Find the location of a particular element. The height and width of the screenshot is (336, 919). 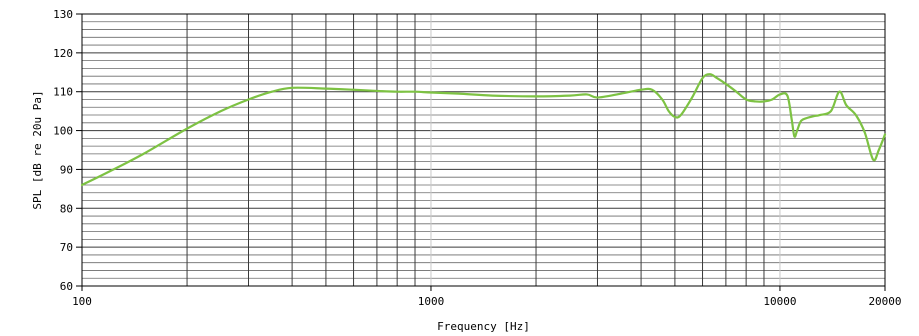

x-tick-label: 10000 is located at coordinates (779, 301).